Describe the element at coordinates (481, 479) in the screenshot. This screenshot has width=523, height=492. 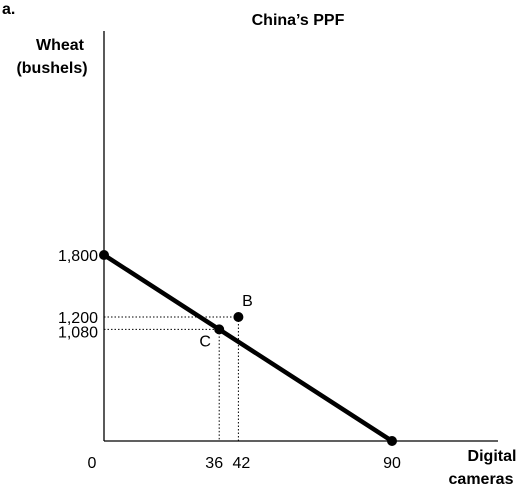
I see `x-axis-label-line2: cameras` at that location.